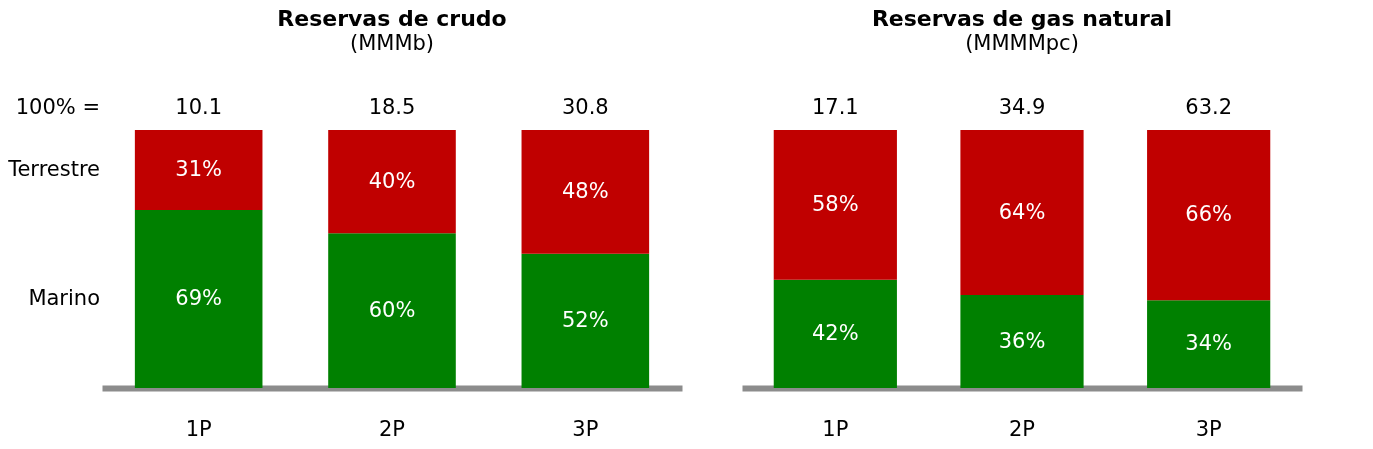 This screenshot has height=449, width=1373. I want to click on data-label: 34%, so click(1209, 343).